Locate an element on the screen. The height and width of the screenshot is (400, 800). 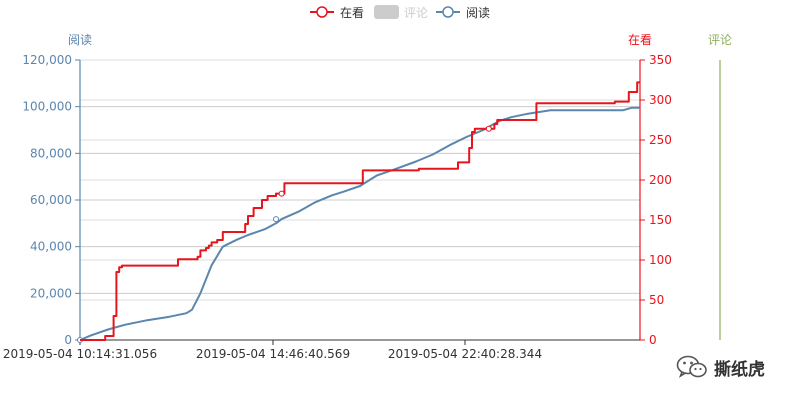
legend-label: 评论 is located at coordinates (416, 13).